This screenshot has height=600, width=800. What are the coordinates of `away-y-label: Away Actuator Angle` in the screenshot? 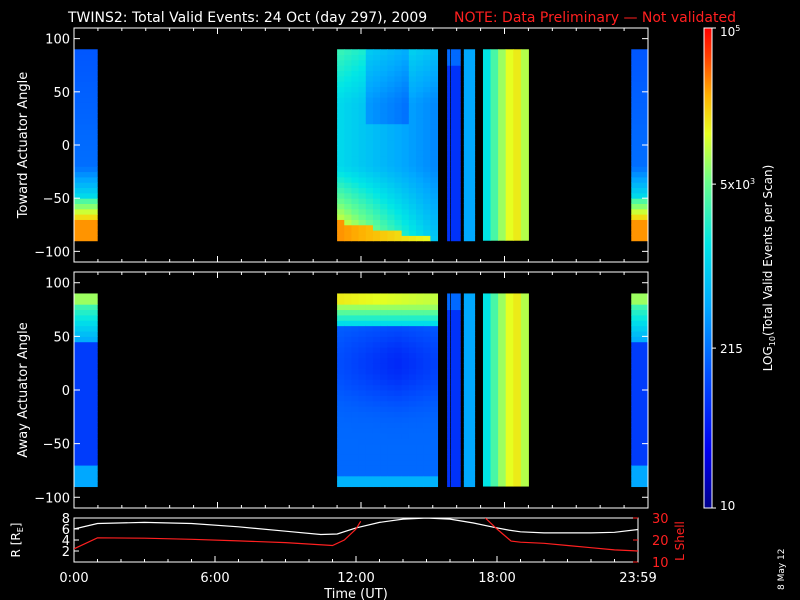 It's located at (23, 389).